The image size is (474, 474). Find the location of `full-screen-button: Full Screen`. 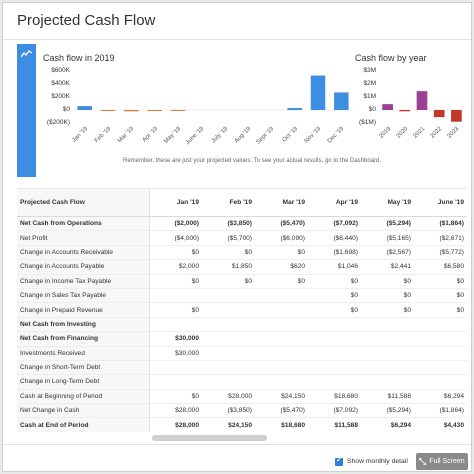

full-screen-button: Full Screen is located at coordinates (442, 461).